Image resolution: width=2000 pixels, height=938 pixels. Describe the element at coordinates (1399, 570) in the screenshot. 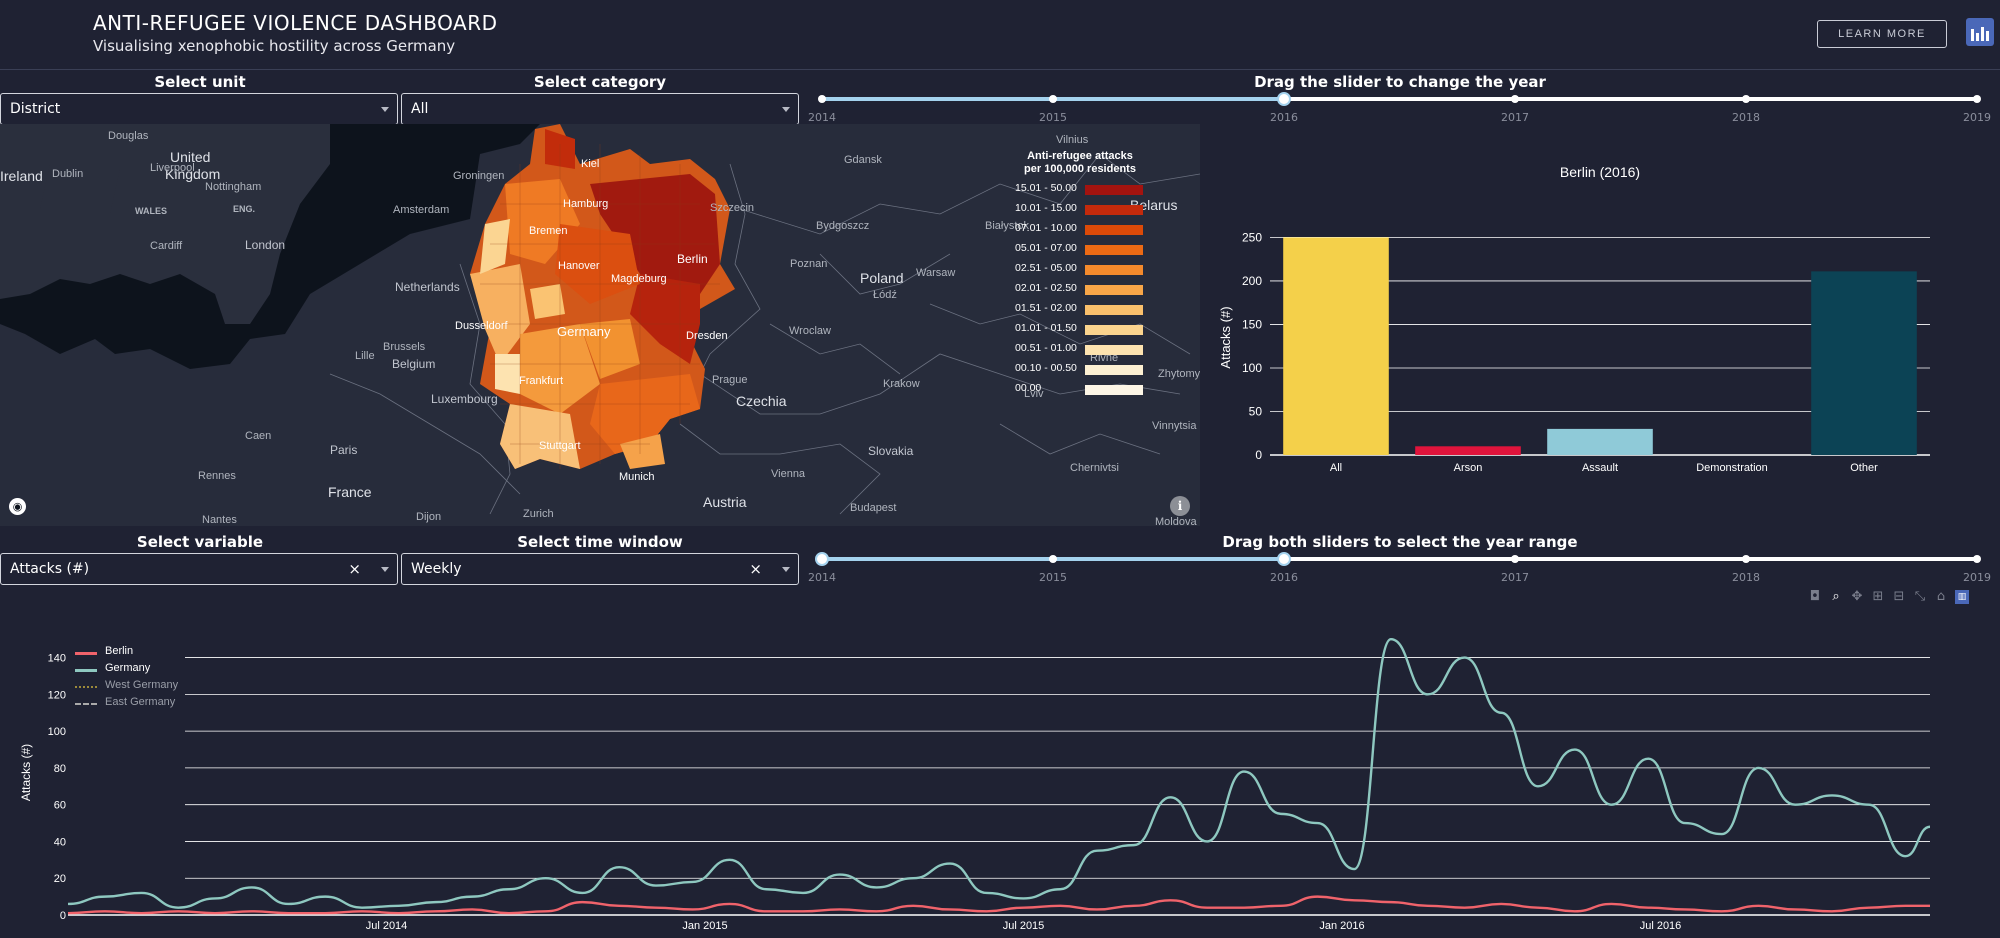

I see `range-slider: 2014 2015 2016 2017 2018 2019` at that location.